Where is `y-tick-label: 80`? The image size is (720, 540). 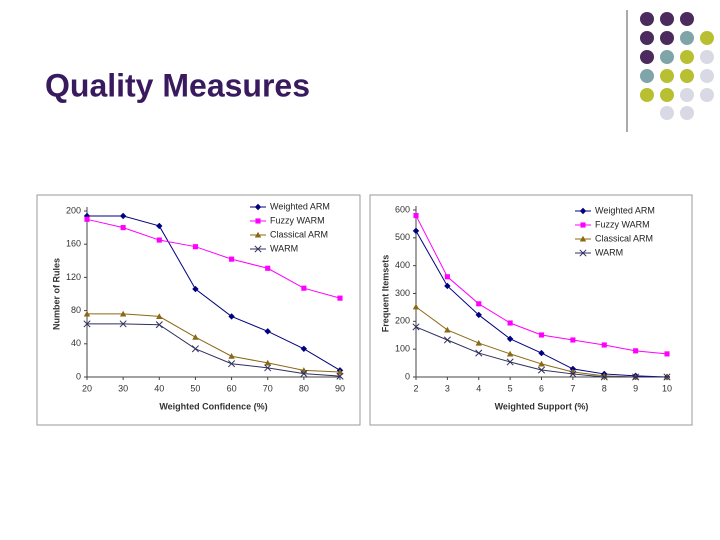
y-tick-label: 80 is located at coordinates (76, 310).